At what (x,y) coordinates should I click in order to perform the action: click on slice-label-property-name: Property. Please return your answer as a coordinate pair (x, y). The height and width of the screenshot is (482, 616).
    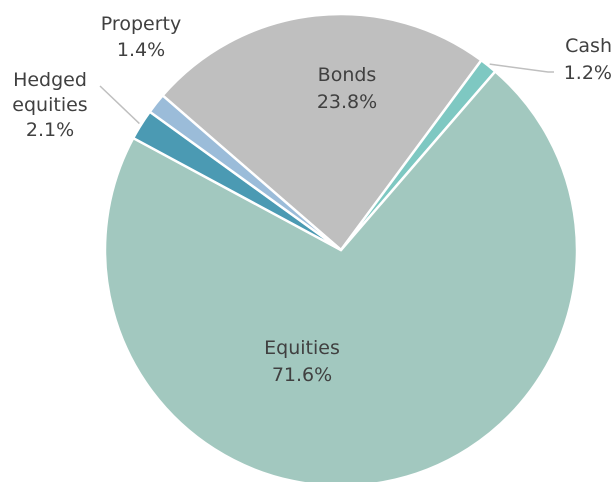
    Looking at the image, I should click on (141, 24).